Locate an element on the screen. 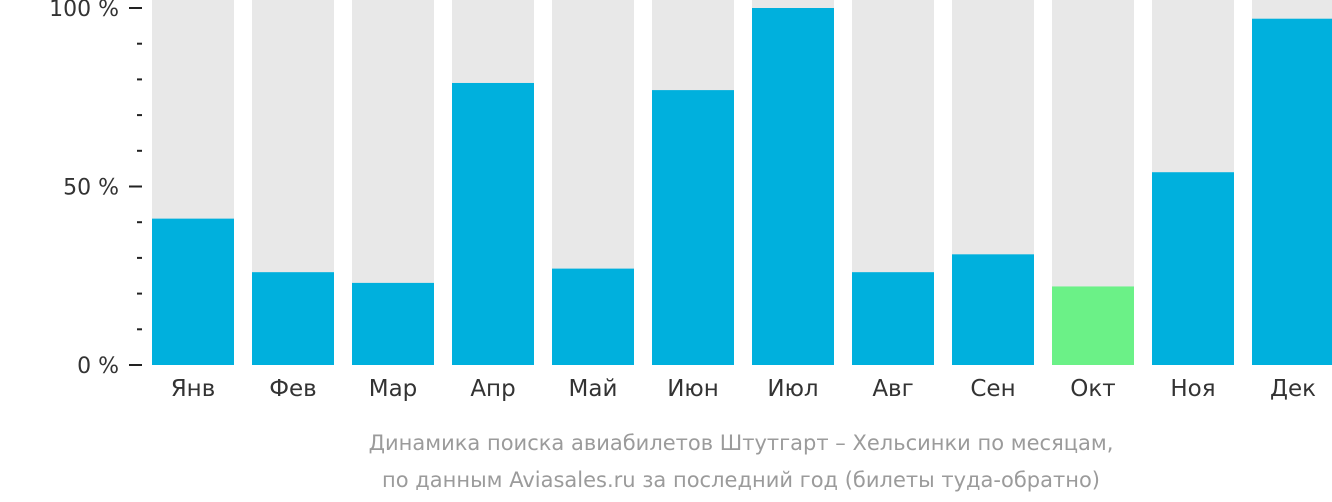 The image size is (1332, 502). x-axis-category-label: Сен is located at coordinates (992, 389).